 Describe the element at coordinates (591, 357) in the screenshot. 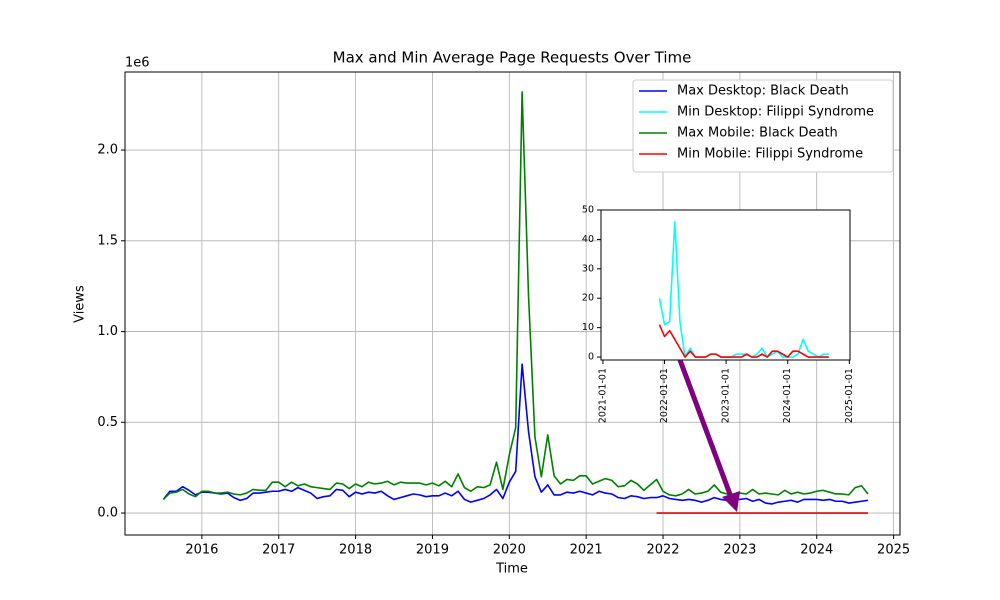

I see `y-tick-label: 0` at that location.